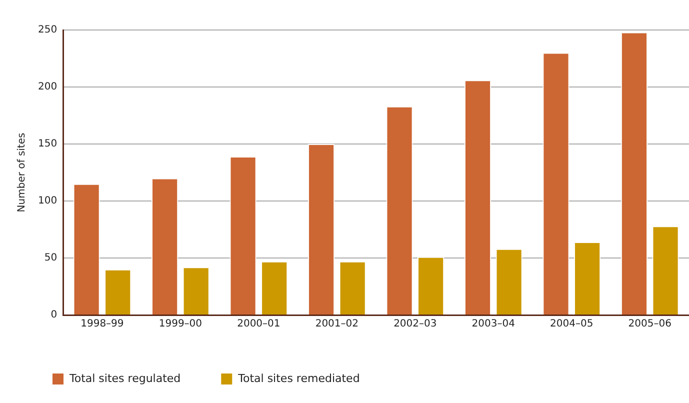 The height and width of the screenshot is (403, 689). Describe the element at coordinates (51, 258) in the screenshot. I see `y-tick-label: 50` at that location.